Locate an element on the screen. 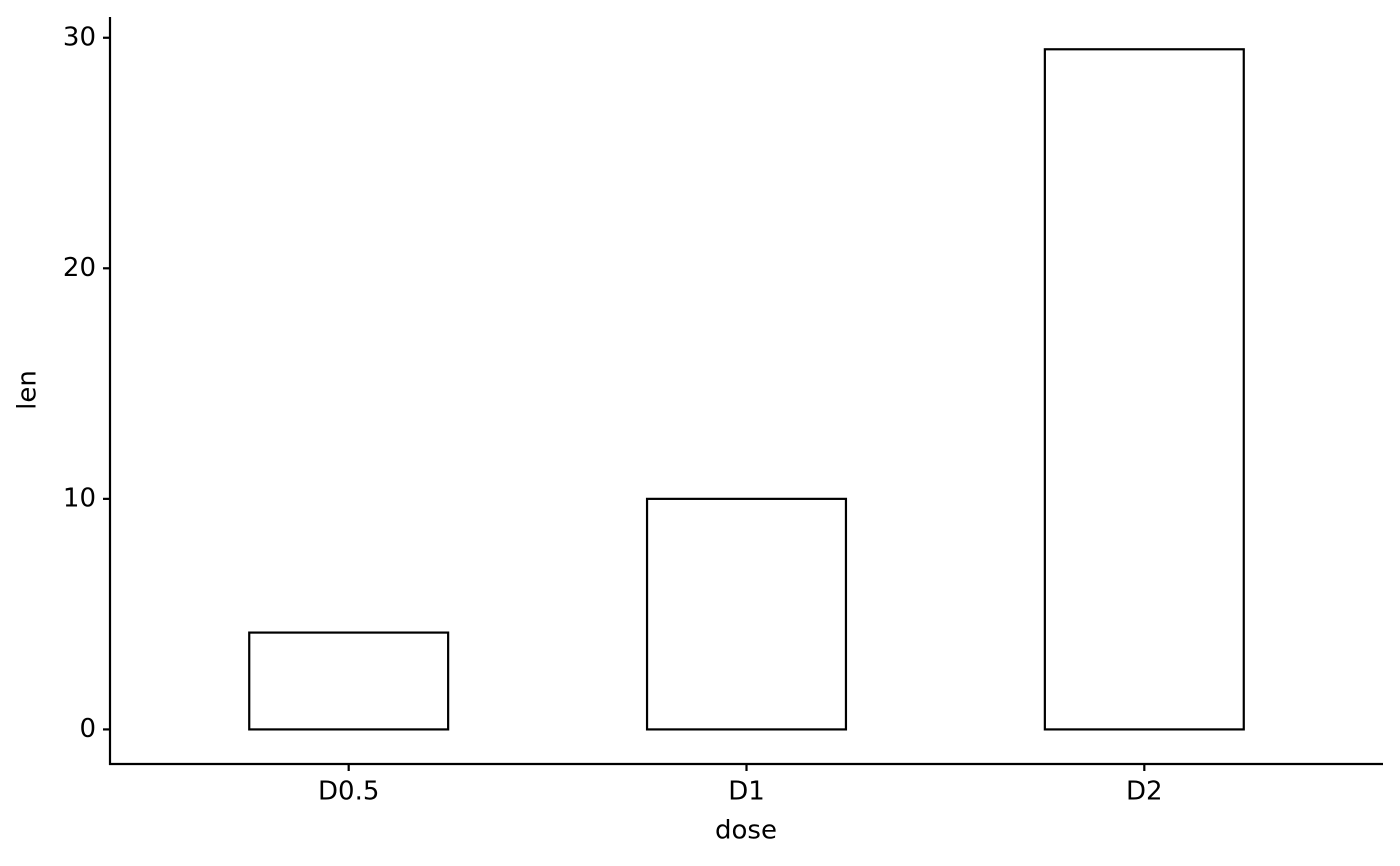  x-tick-label: D1 is located at coordinates (746, 792).